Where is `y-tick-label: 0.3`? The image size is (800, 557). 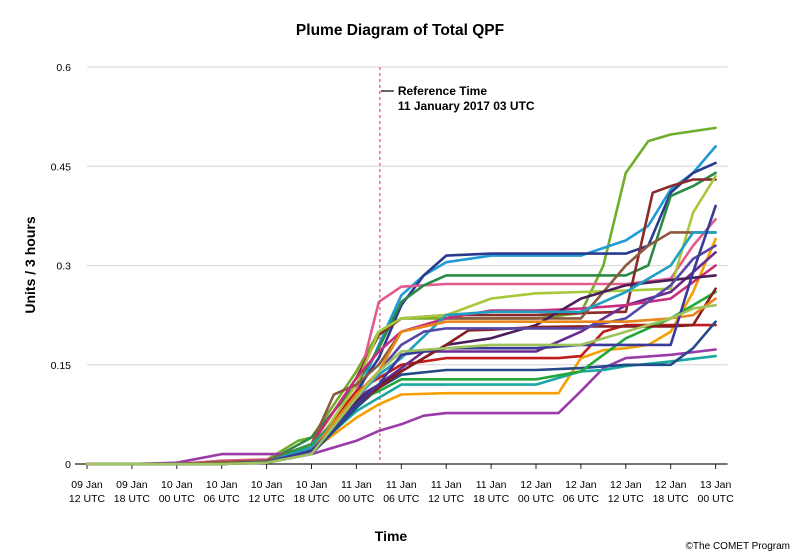
y-tick-label: 0.3 is located at coordinates (63, 267).